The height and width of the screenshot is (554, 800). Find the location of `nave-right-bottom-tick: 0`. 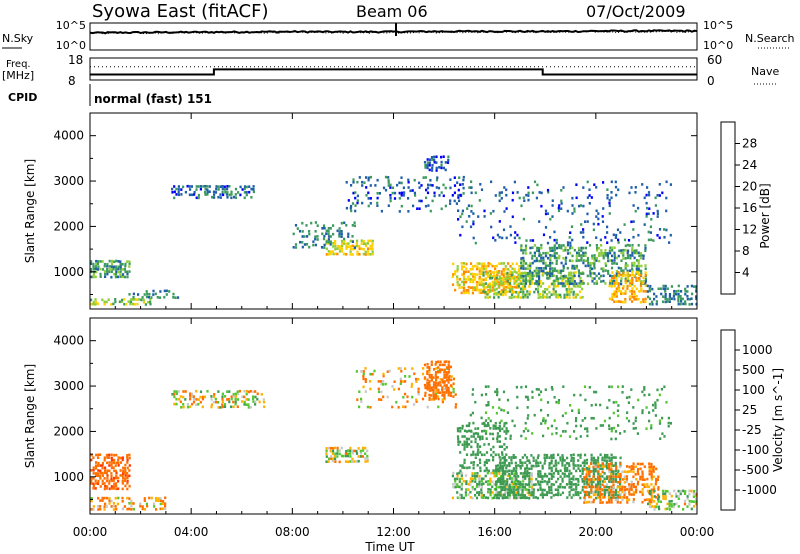

nave-right-bottom-tick: 0 is located at coordinates (711, 81).